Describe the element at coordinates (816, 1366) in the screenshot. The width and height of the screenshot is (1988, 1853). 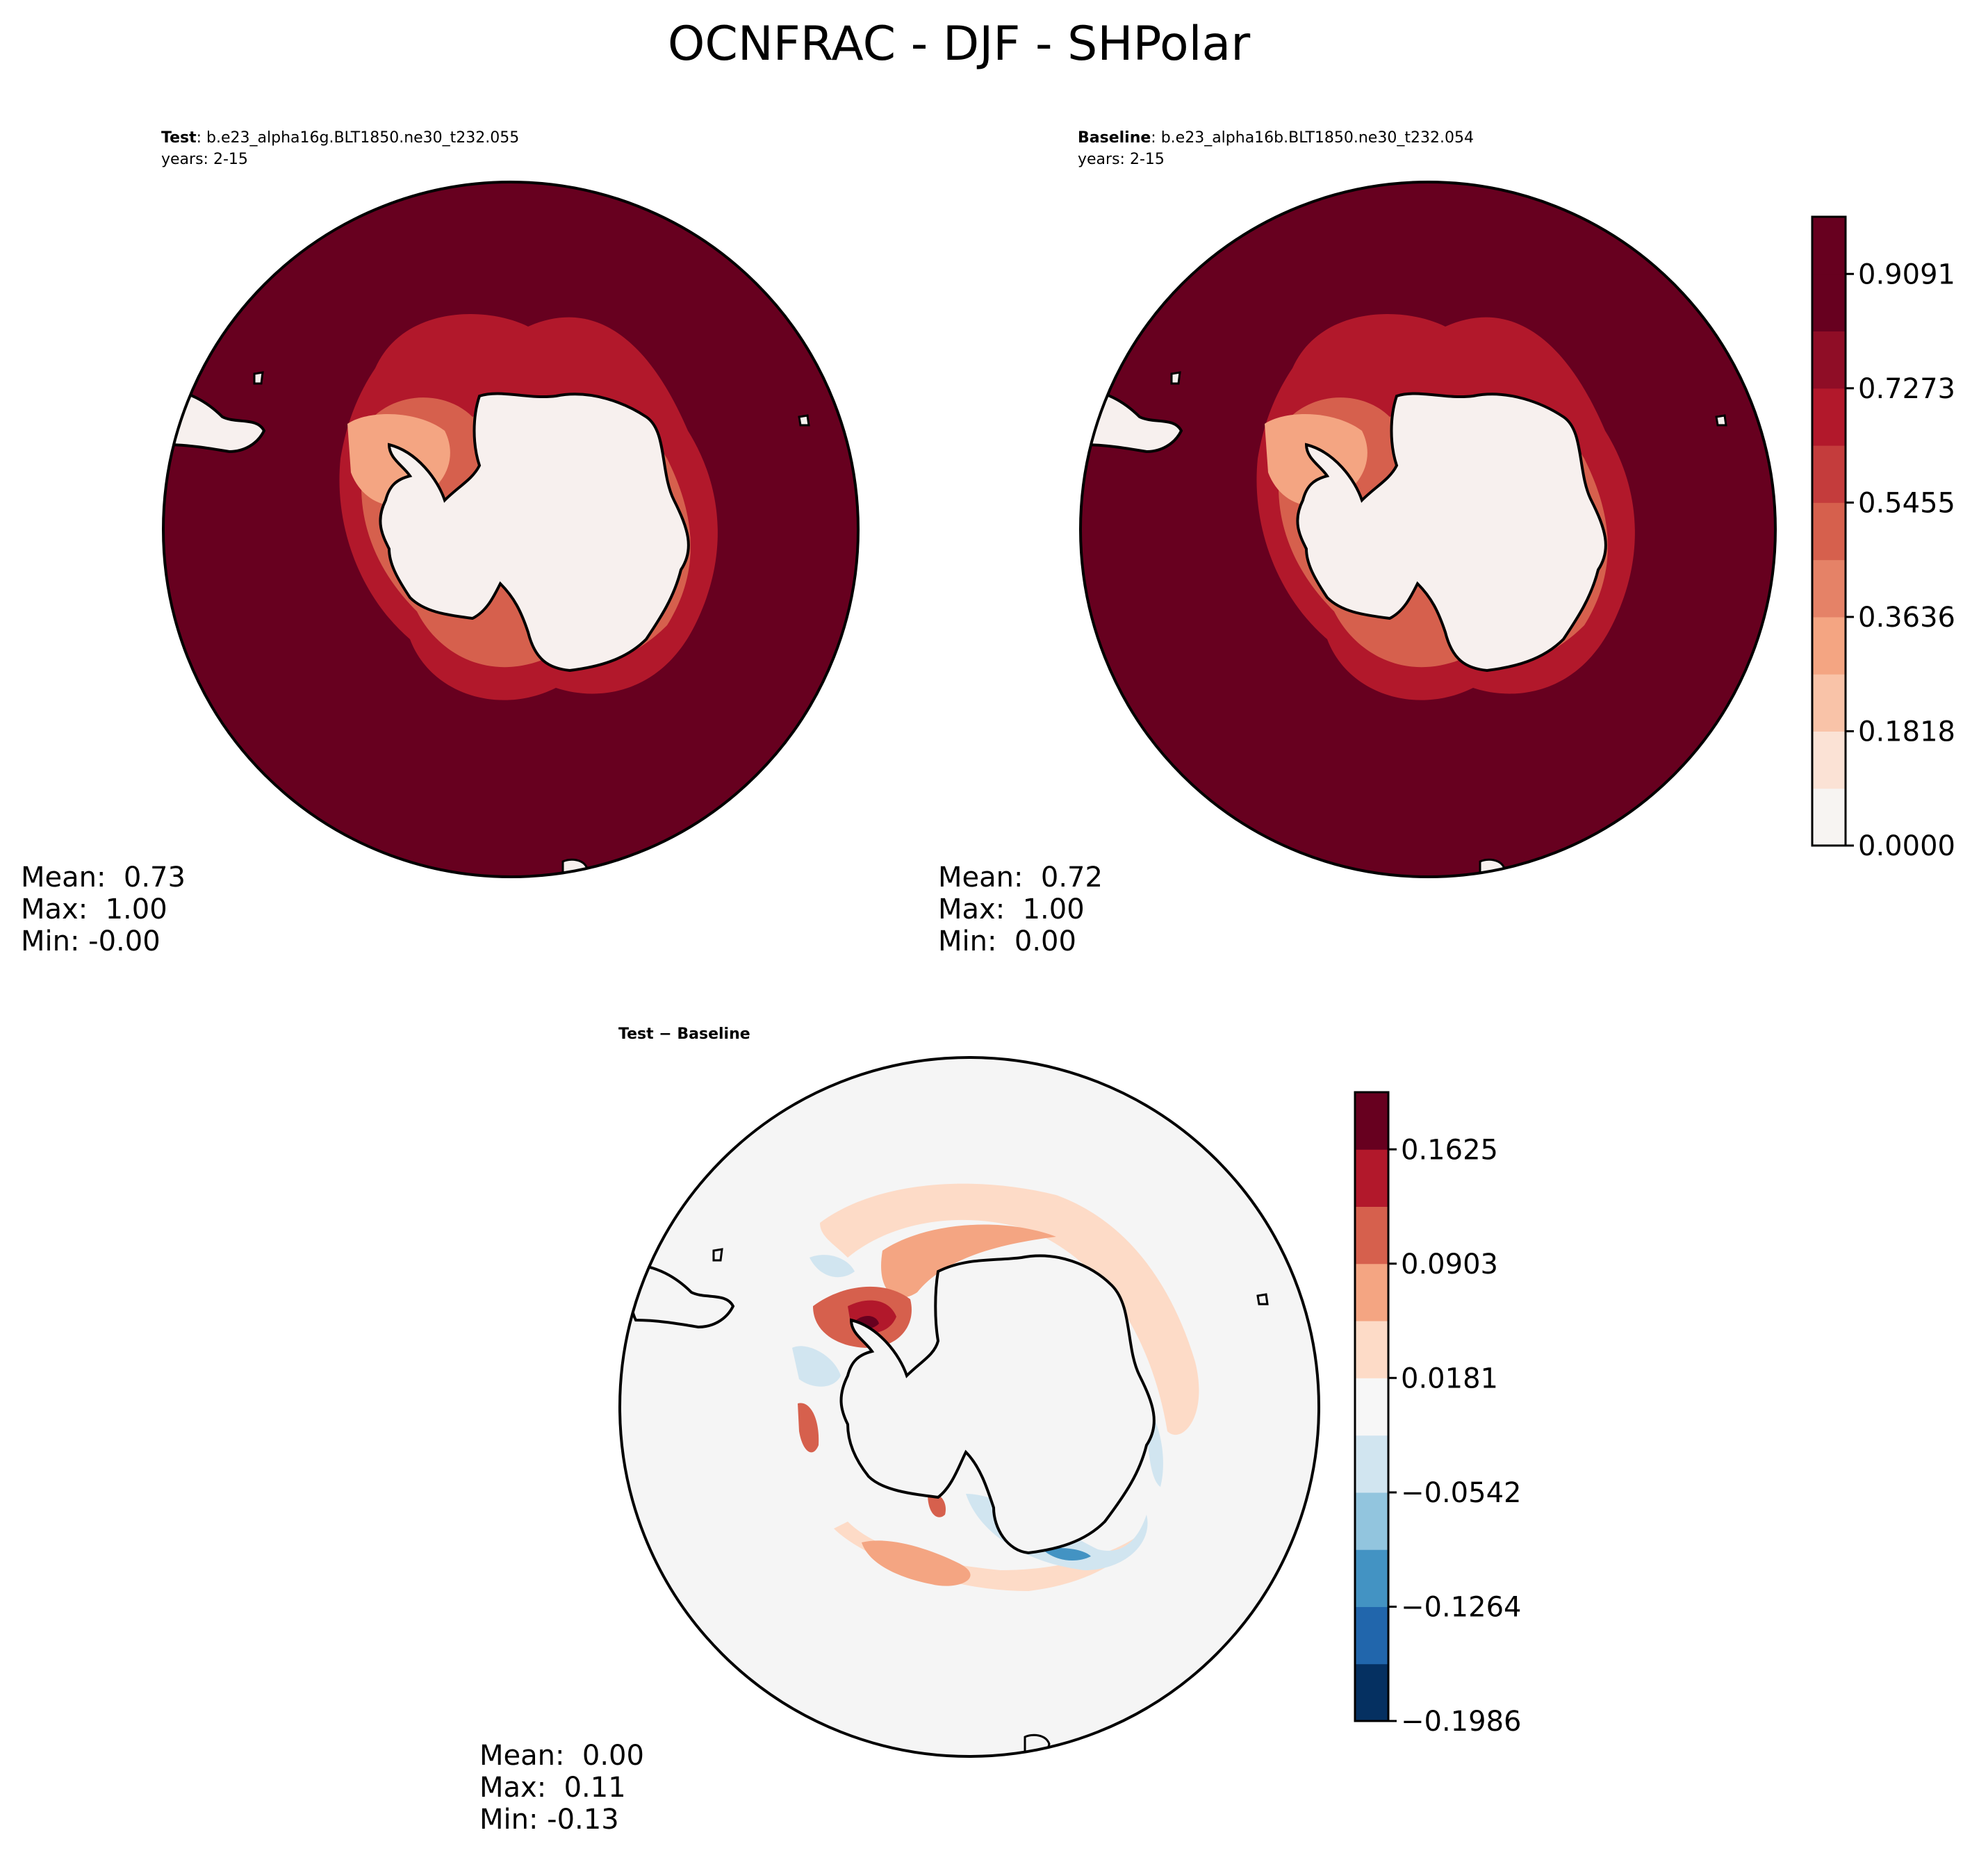
I see `diff-negative-west` at that location.